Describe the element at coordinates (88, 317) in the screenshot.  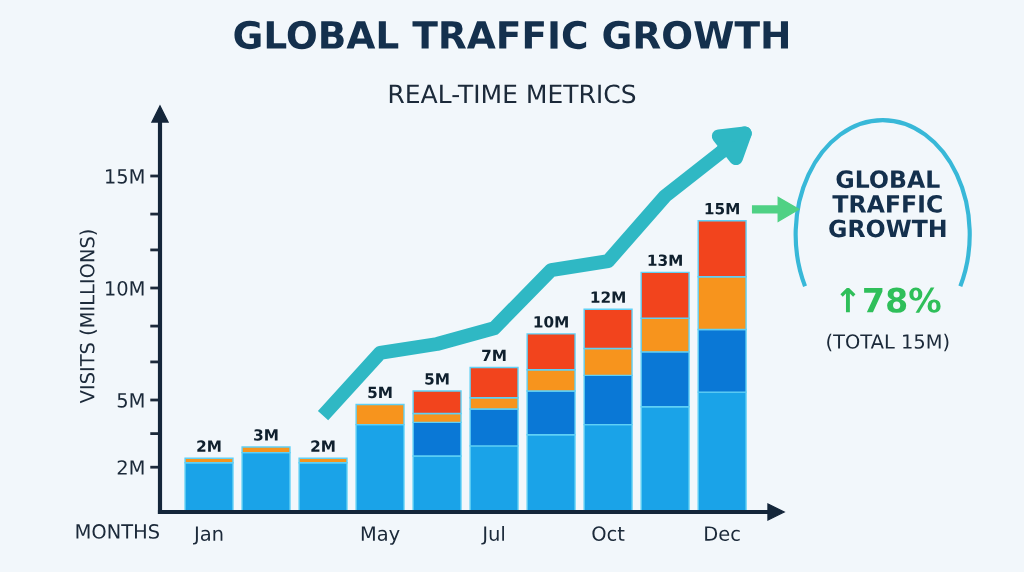
I see `y-axis-title: VISITS (MILLIONS)` at that location.